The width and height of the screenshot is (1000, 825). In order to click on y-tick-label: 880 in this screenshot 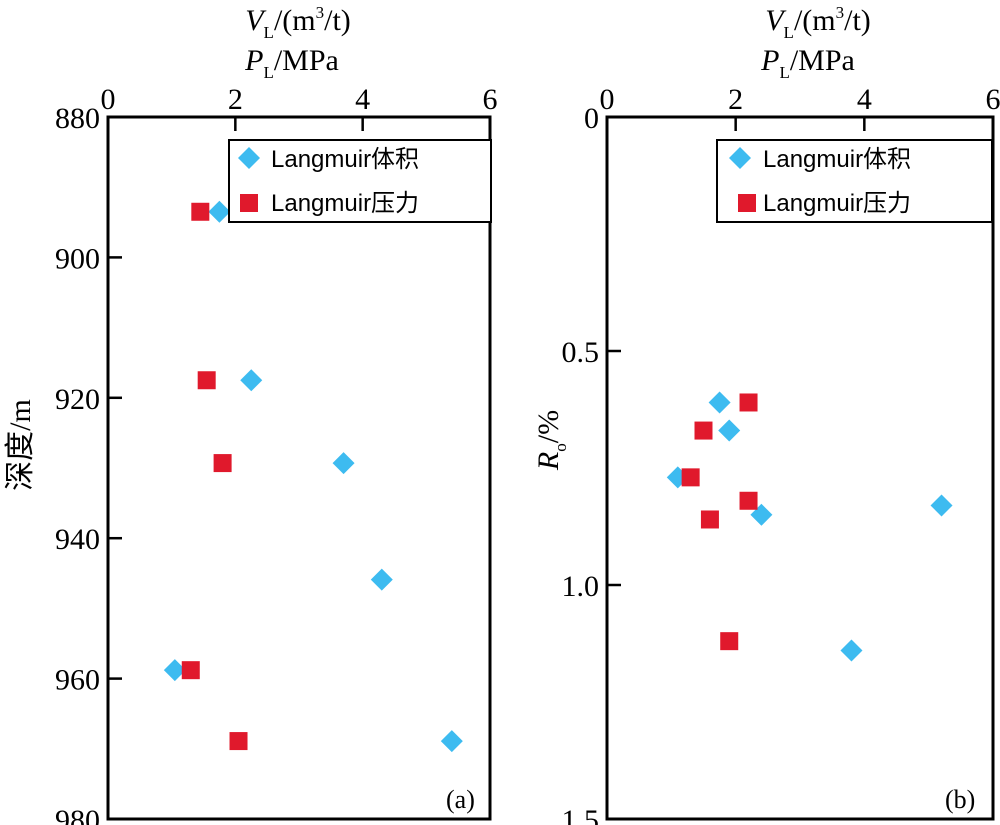, I will do `click(77, 118)`.